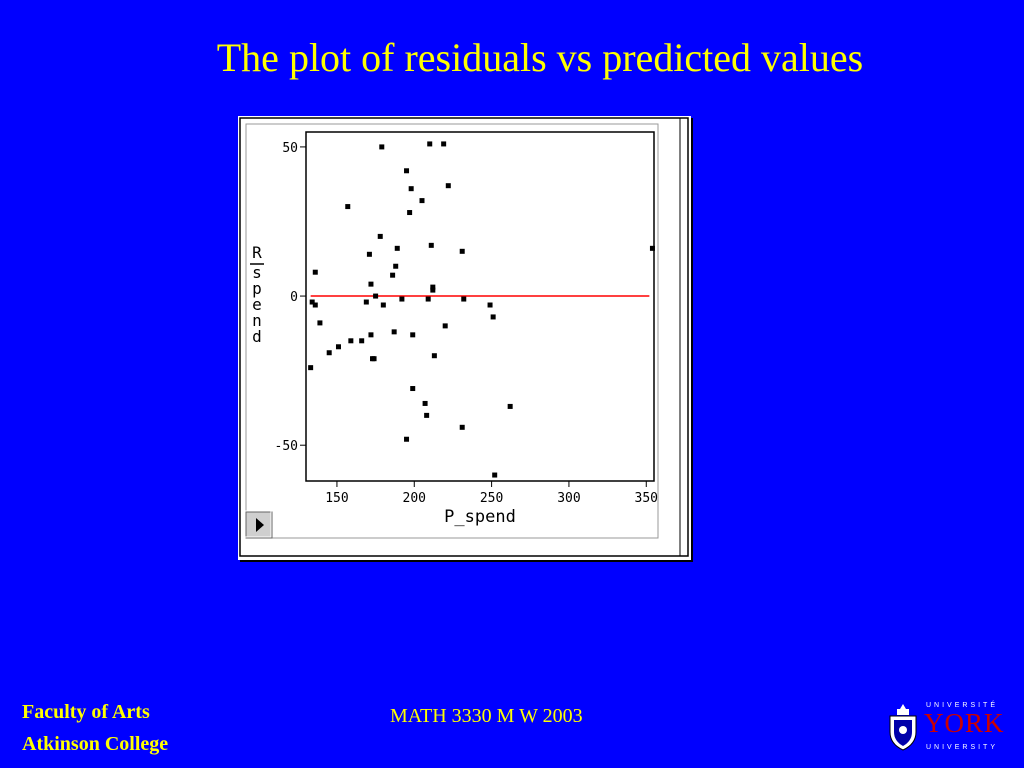 Image resolution: width=1024 pixels, height=768 pixels. I want to click on y-label-char: p, so click(257, 288).